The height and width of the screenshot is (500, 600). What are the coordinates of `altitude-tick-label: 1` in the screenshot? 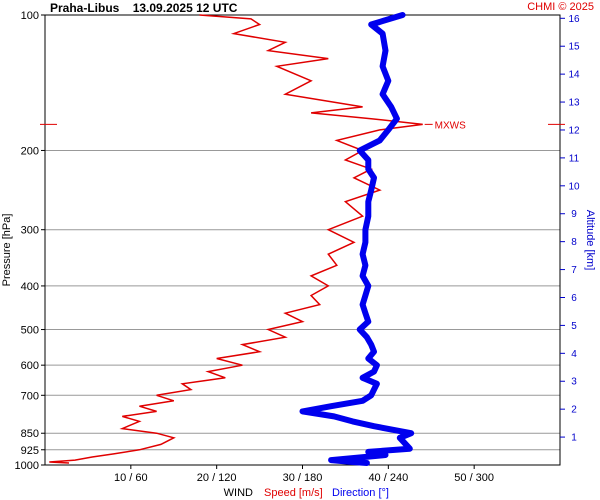 It's located at (574, 438).